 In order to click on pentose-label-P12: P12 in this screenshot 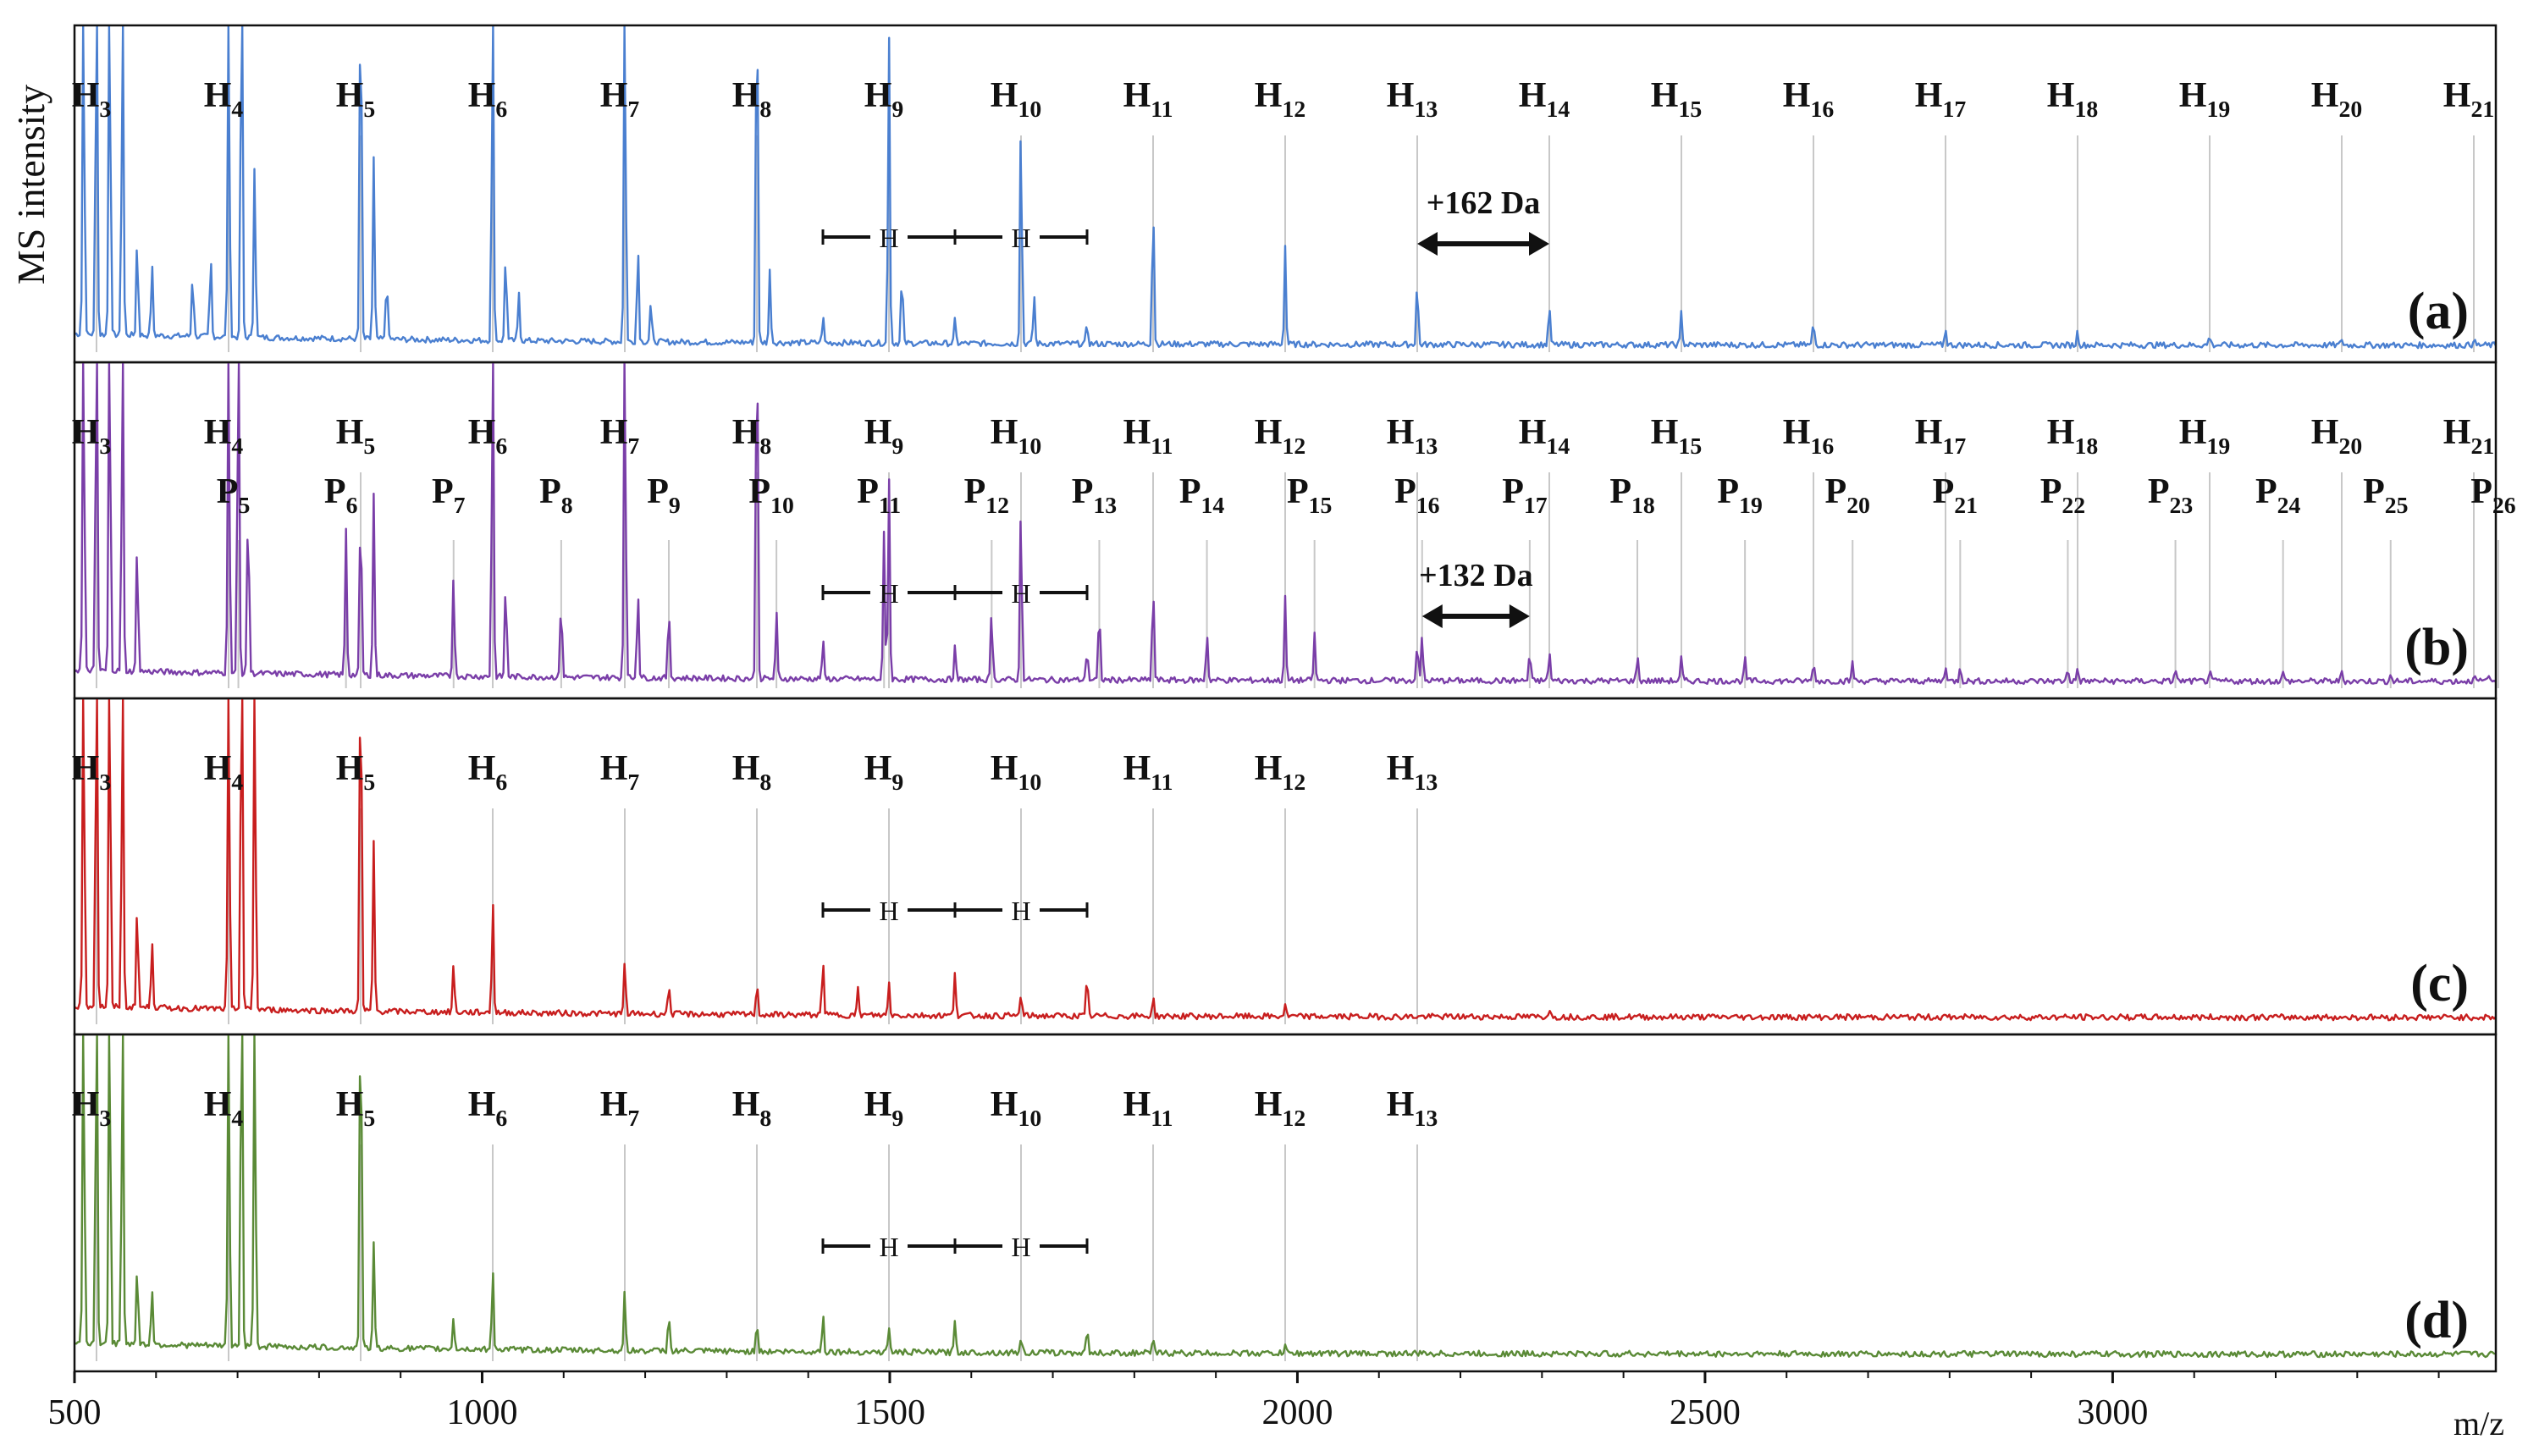, I will do `click(986, 495)`.